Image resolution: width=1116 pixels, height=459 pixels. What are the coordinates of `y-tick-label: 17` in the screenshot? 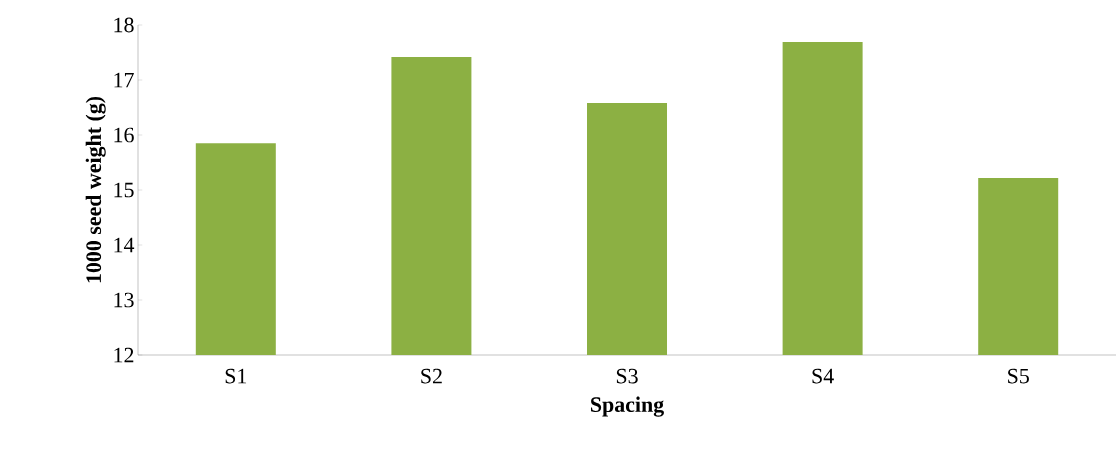 It's located at (124, 80).